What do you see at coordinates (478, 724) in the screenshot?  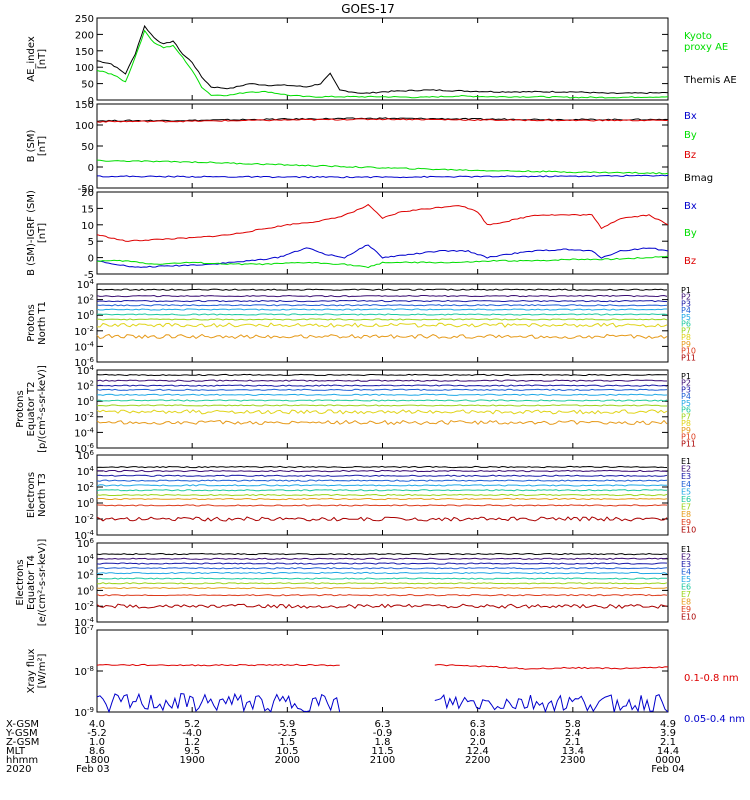 I see `x-row-value: 6.3` at bounding box center [478, 724].